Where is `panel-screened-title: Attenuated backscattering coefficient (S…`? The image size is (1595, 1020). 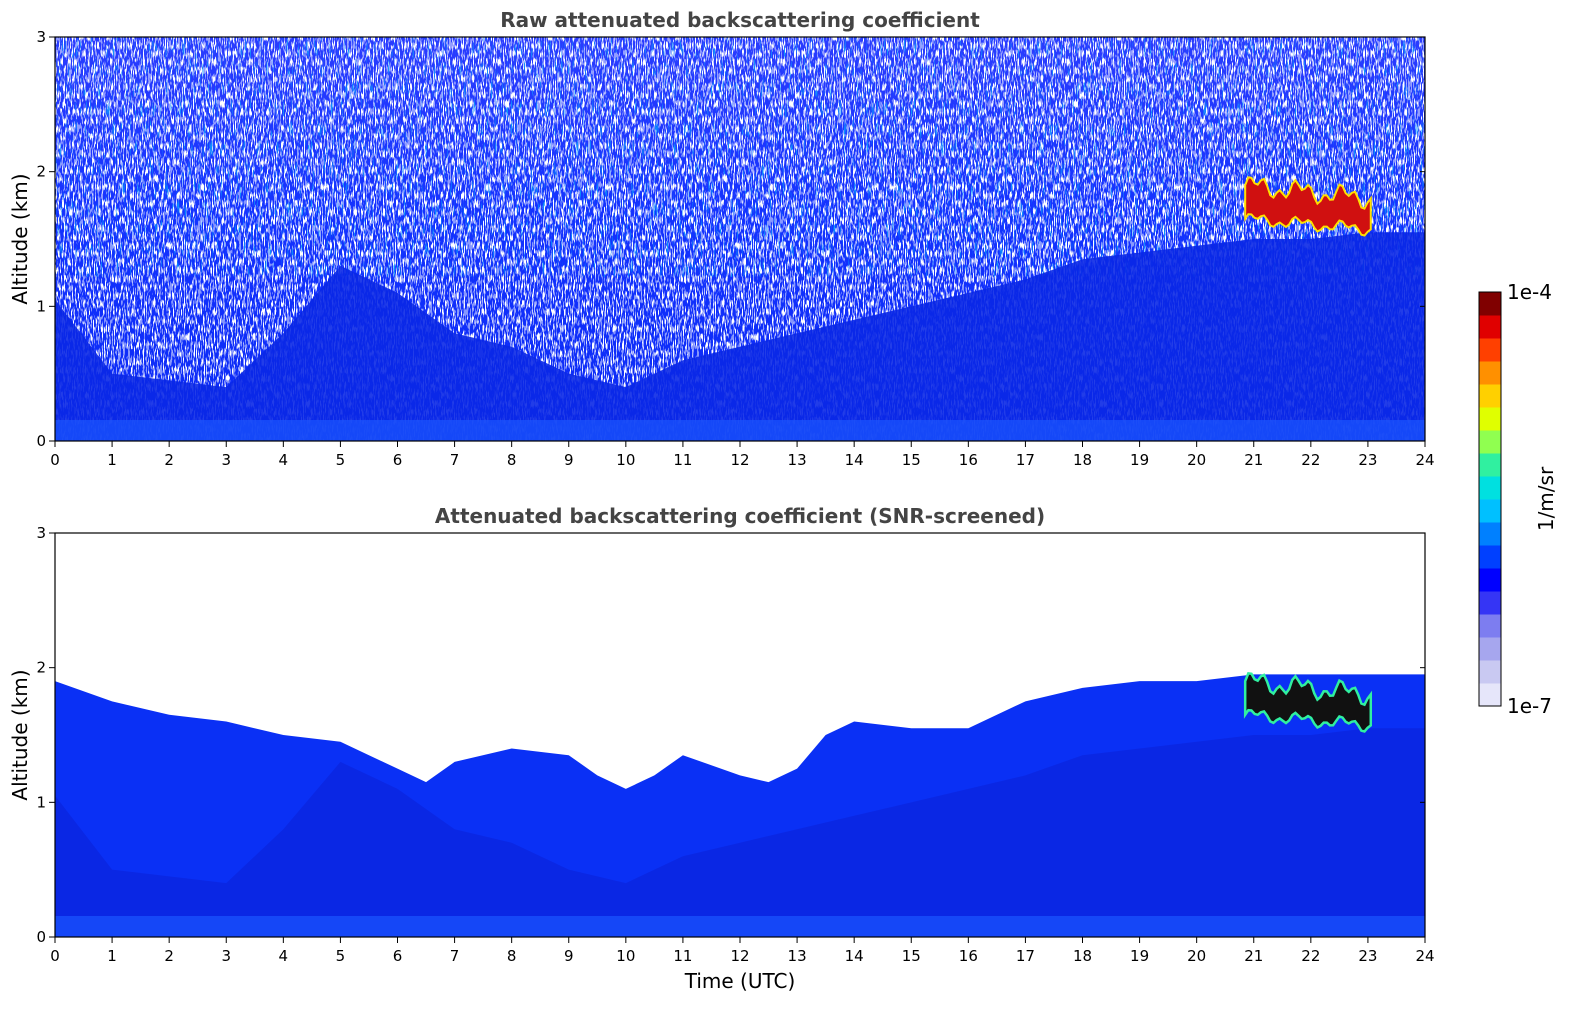
panel-screened-title: Attenuated backscattering coefficient (S… is located at coordinates (740, 516).